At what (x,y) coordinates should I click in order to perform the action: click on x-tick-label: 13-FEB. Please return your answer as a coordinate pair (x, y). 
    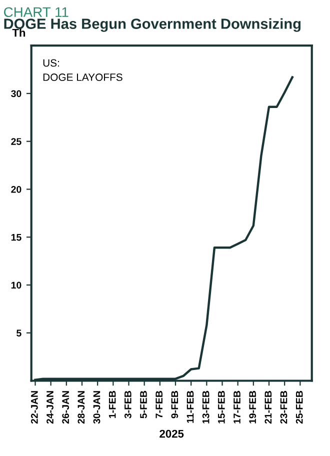
    Looking at the image, I should click on (206, 407).